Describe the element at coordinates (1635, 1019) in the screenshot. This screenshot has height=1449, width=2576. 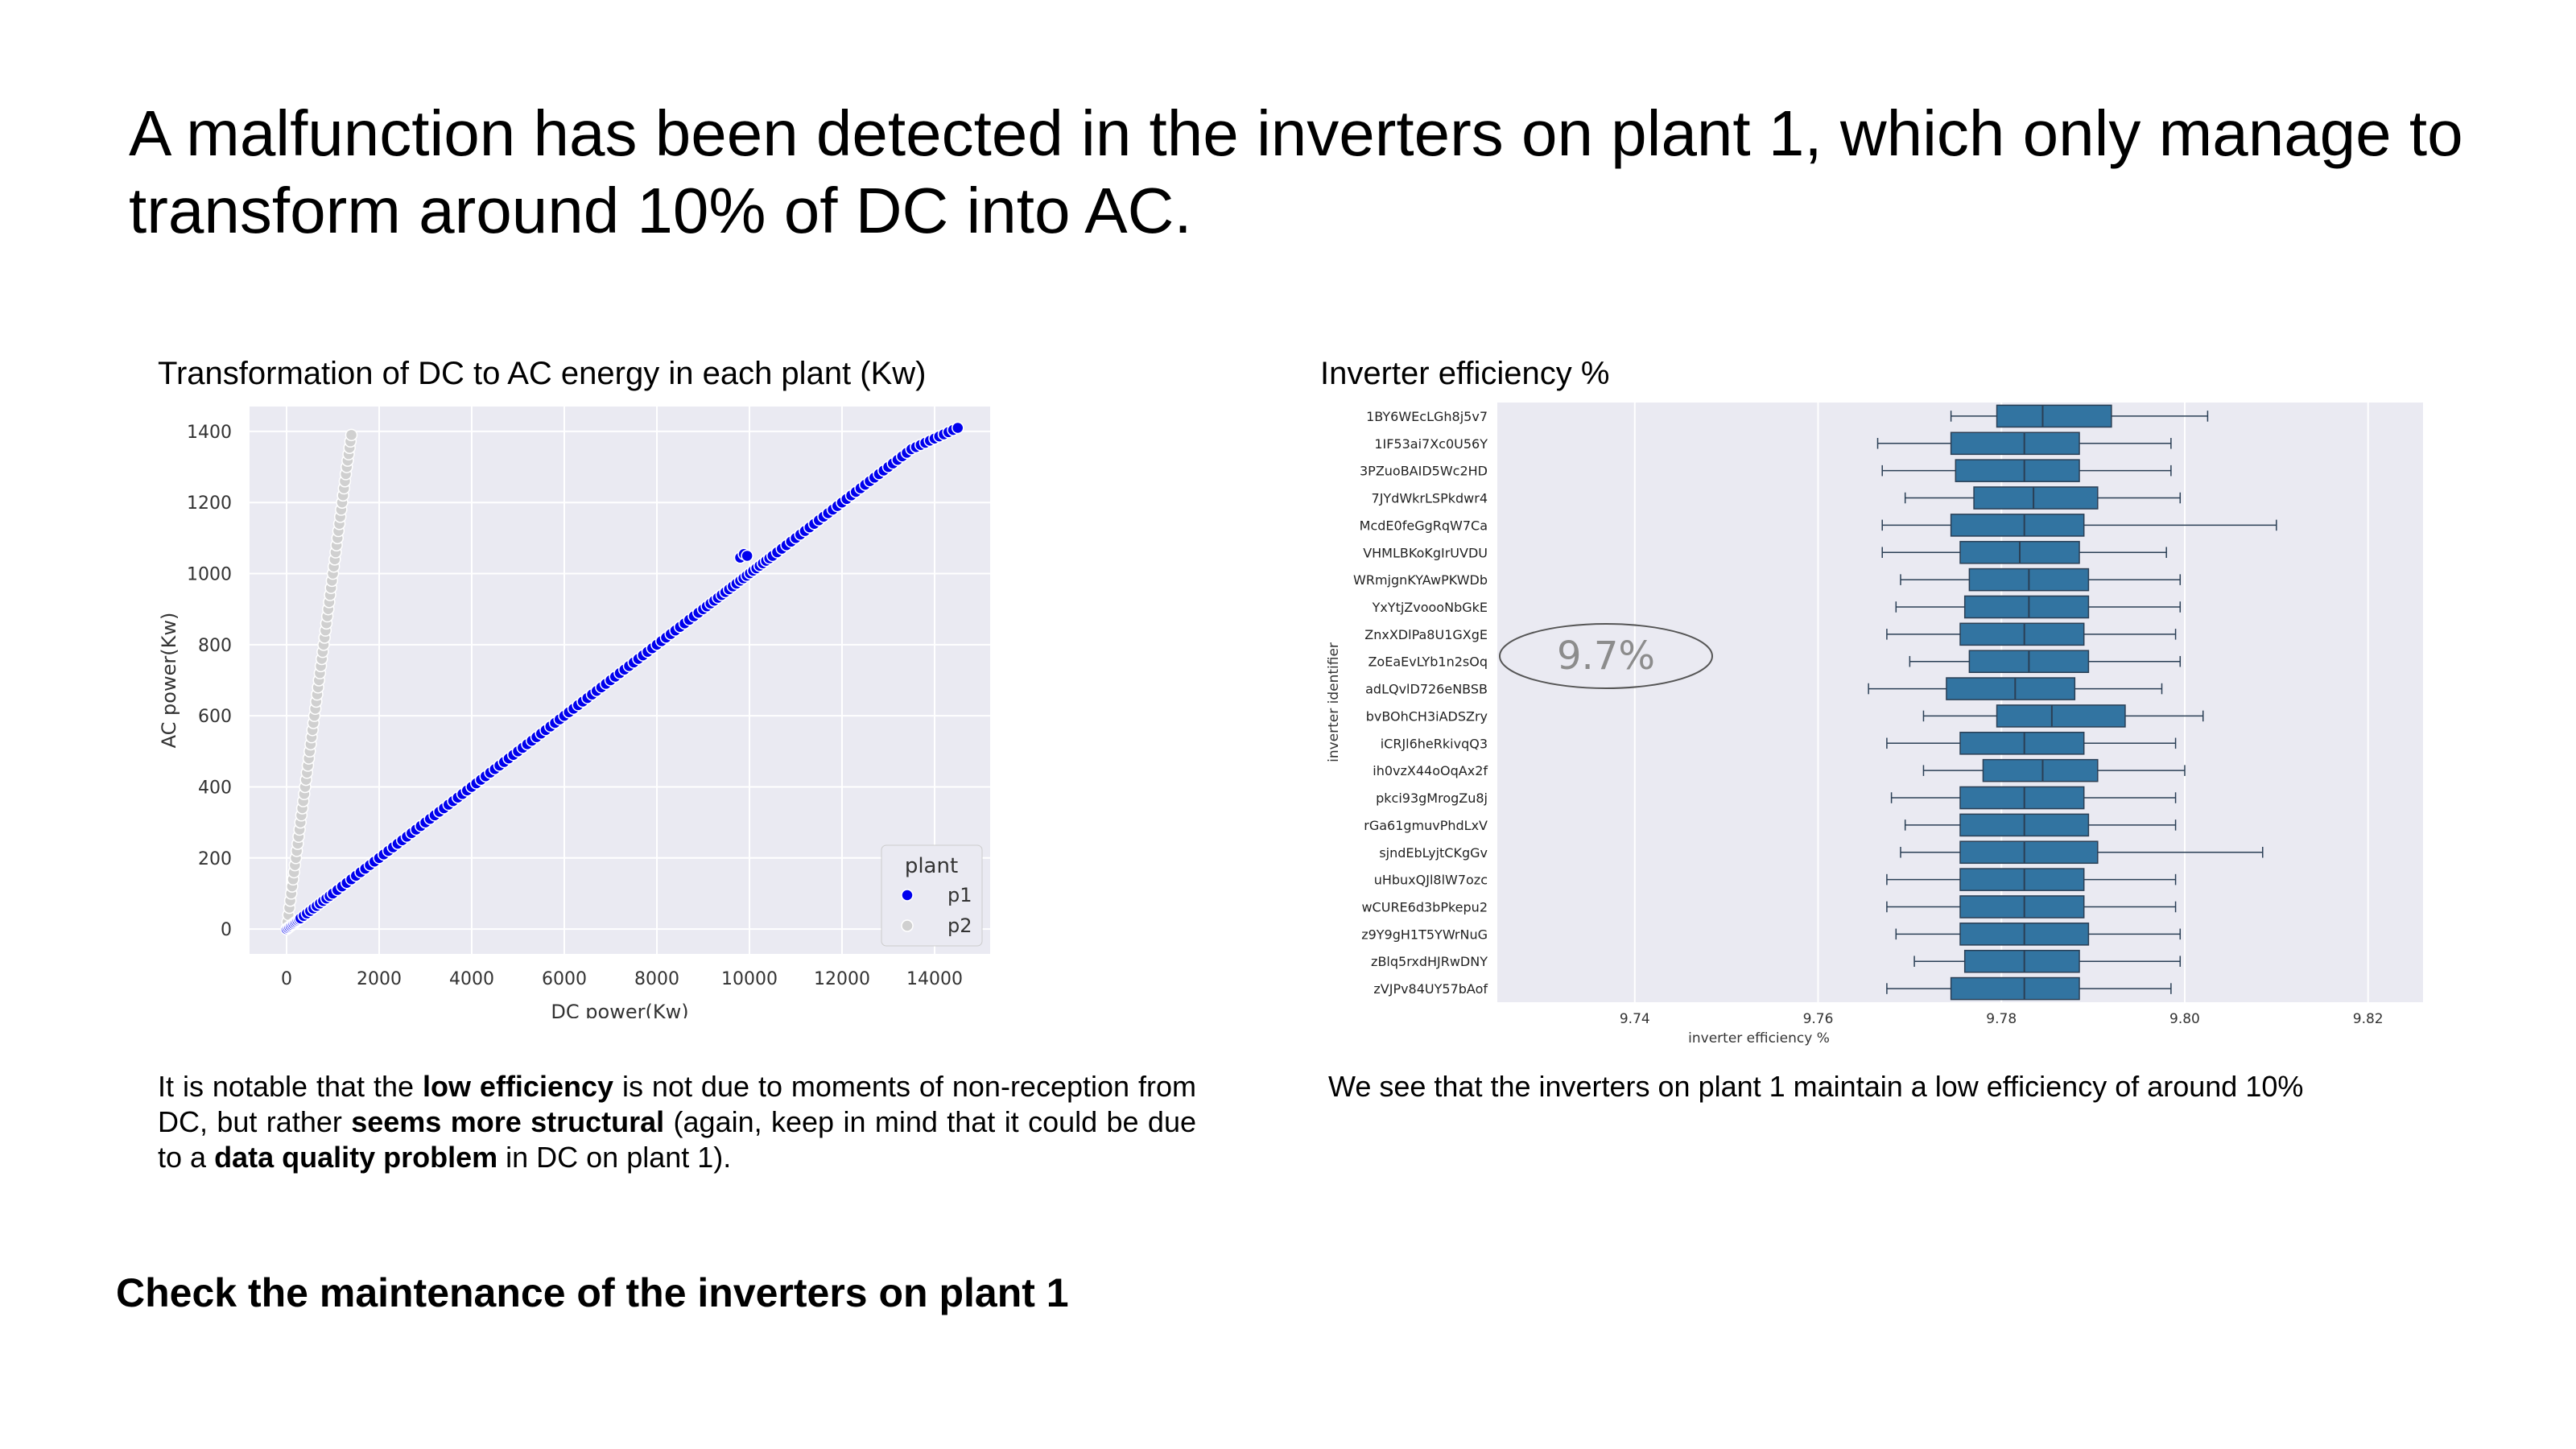
I see `x-tick-label: 9.74` at that location.